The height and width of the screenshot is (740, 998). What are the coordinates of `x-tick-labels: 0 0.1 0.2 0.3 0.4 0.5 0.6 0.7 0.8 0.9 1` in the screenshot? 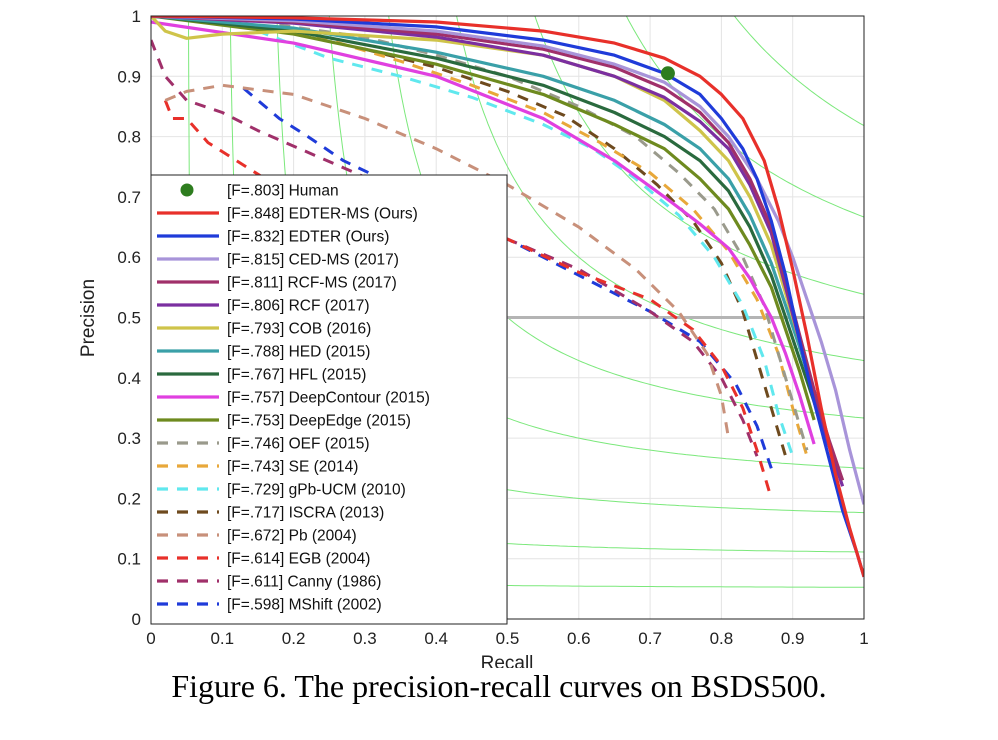 It's located at (507, 638).